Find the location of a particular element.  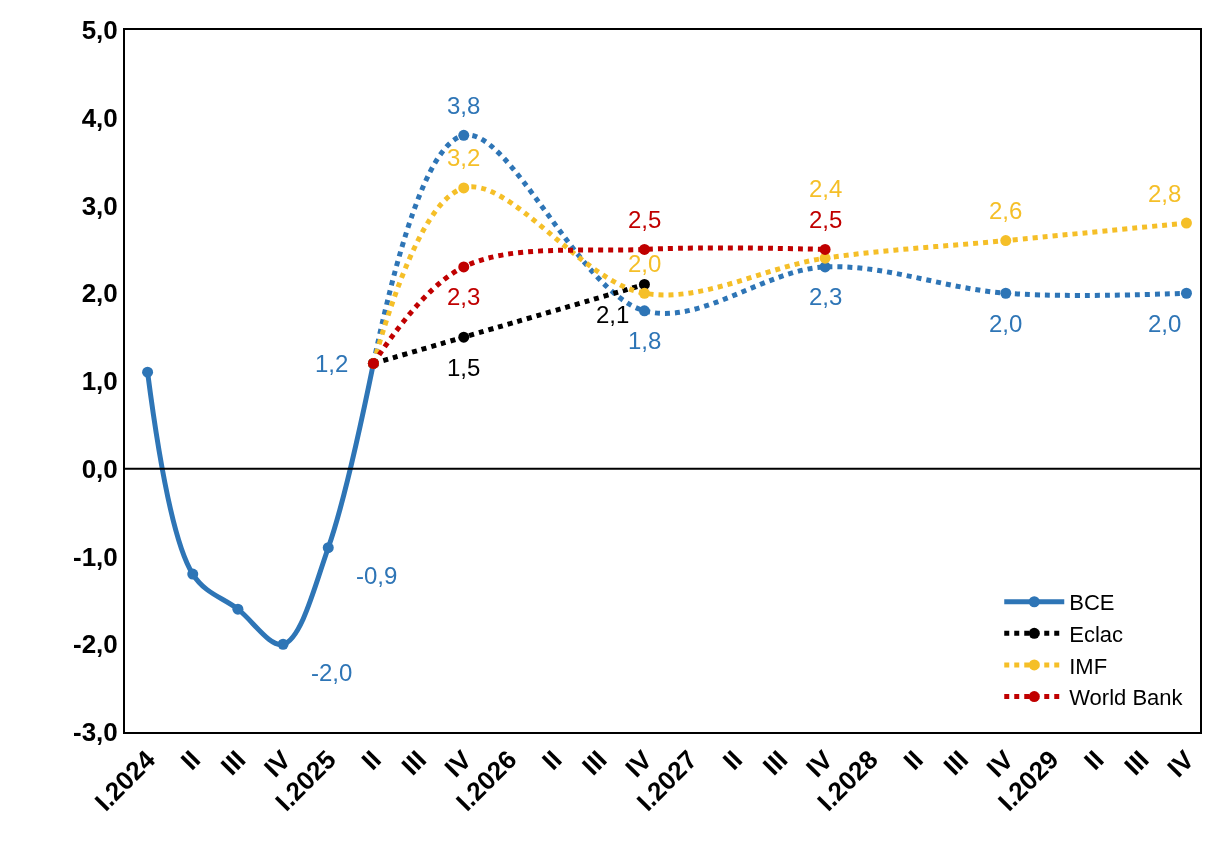

data-label: 1,8 is located at coordinates (645, 340).